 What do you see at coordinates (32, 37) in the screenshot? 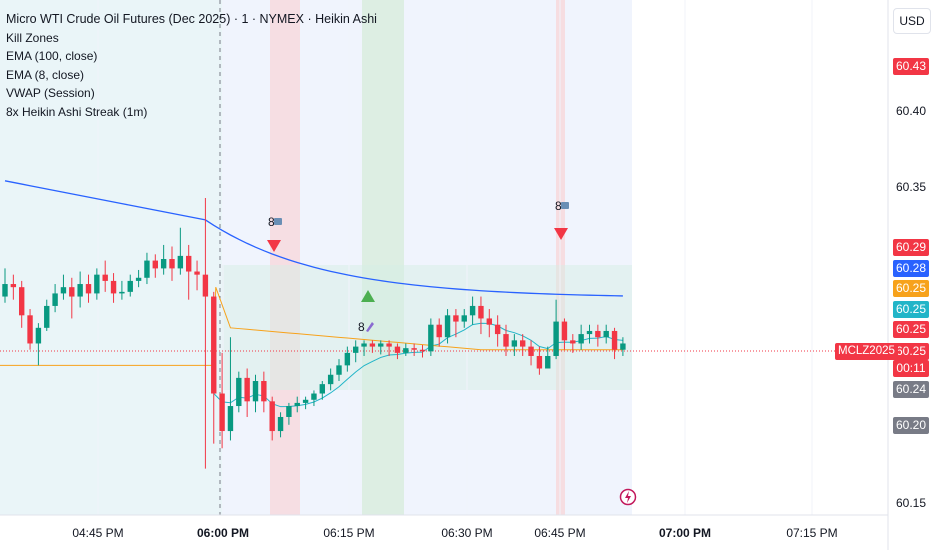
I see `legend-indicator-kill-zones: Kill Zones` at bounding box center [32, 37].